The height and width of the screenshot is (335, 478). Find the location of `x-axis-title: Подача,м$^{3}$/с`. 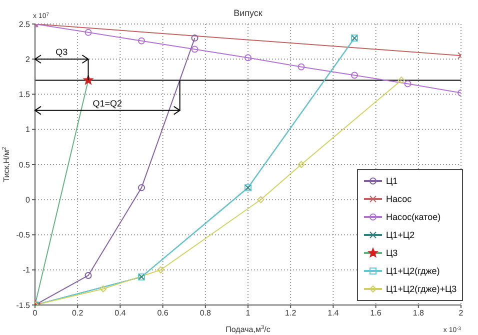

x-axis-title: Подача,м$^{3}$/с is located at coordinates (248, 329).